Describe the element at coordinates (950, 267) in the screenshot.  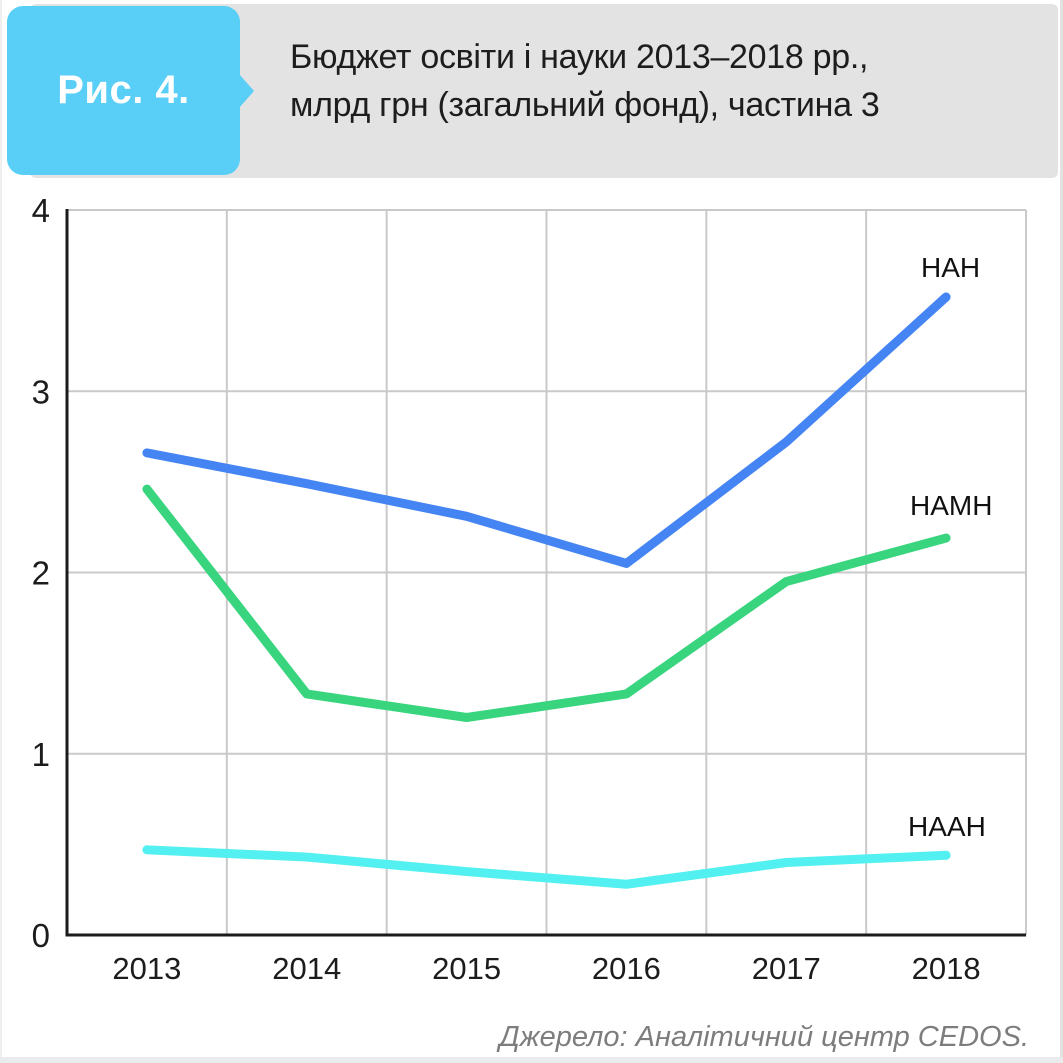
I see `series-label-НАН: НАН` at that location.